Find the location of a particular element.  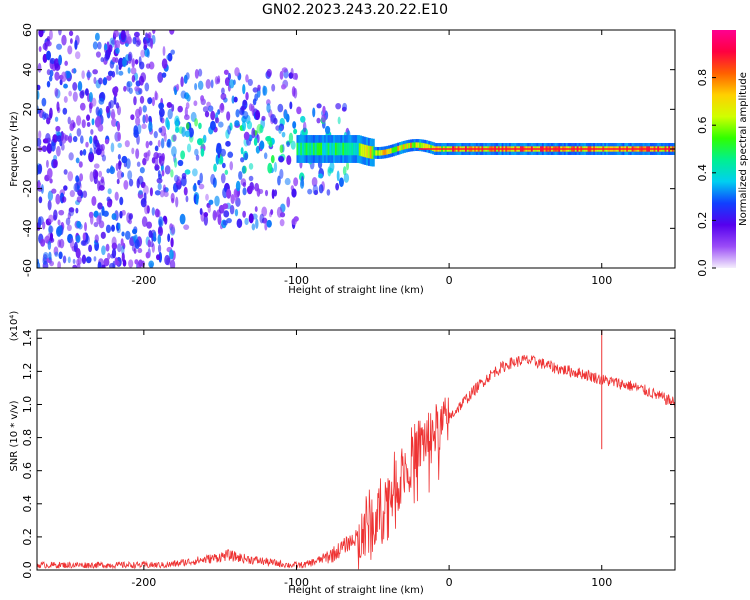

x-tick-label: -200 is located at coordinates (143, 582).